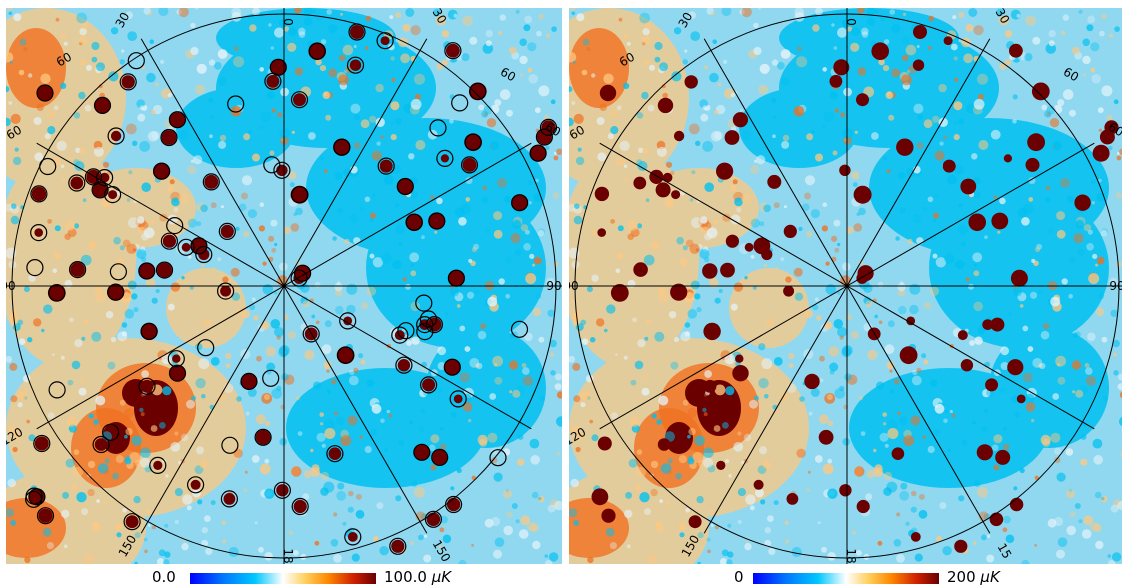 The width and height of the screenshot is (1122, 586). I want to click on graticule-label-mid_right_upper: 60, so click(552, 130).